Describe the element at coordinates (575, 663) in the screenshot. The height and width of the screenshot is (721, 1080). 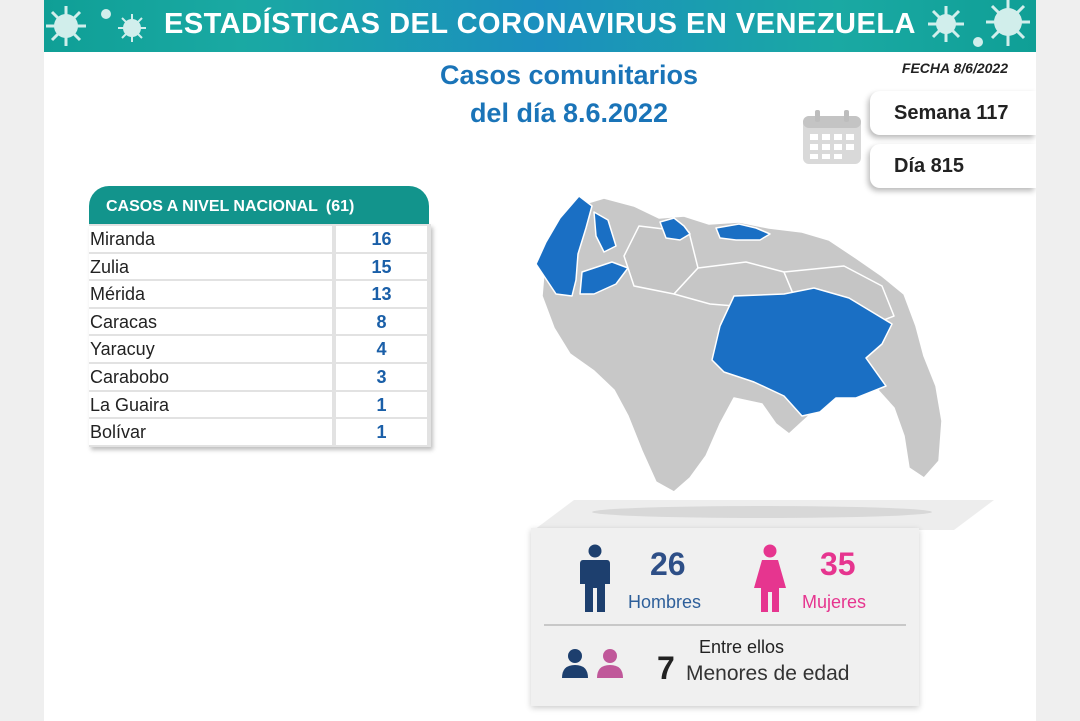
I see `child-icon-blue` at that location.